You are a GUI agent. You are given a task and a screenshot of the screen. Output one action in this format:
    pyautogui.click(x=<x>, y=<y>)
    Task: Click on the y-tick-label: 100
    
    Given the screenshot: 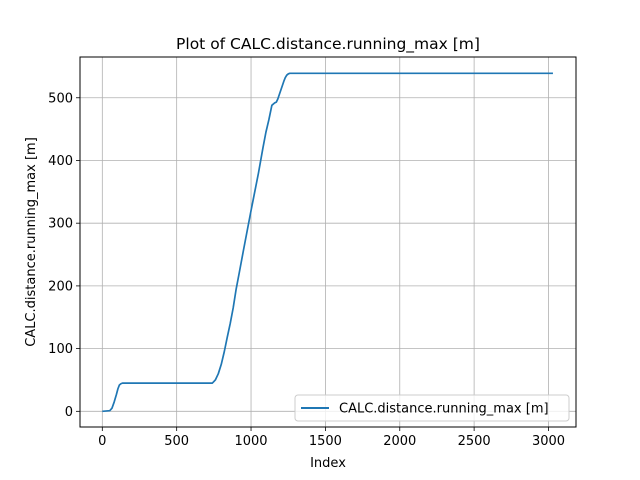 What is the action you would take?
    pyautogui.click(x=60, y=349)
    